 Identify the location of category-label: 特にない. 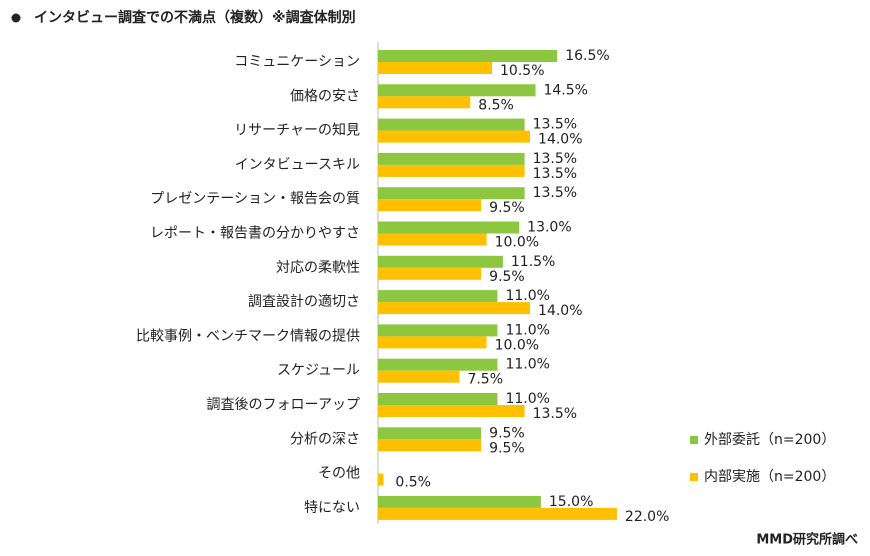
(332, 508).